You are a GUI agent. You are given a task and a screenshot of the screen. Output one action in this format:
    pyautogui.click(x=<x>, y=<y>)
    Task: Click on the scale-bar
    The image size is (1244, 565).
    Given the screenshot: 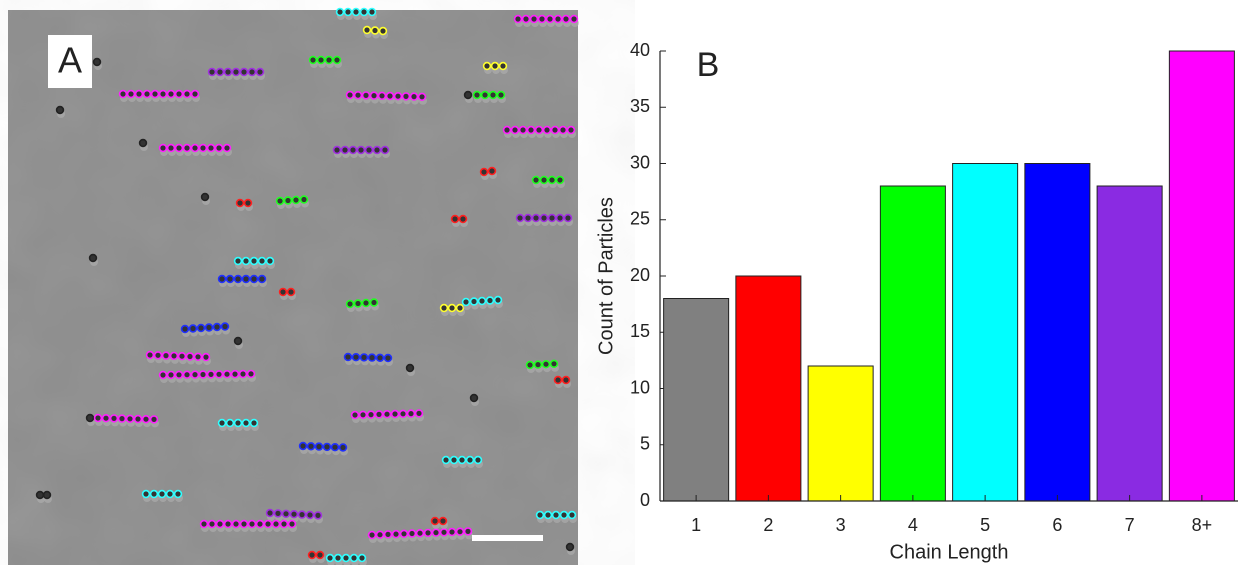 What is the action you would take?
    pyautogui.click(x=507, y=538)
    